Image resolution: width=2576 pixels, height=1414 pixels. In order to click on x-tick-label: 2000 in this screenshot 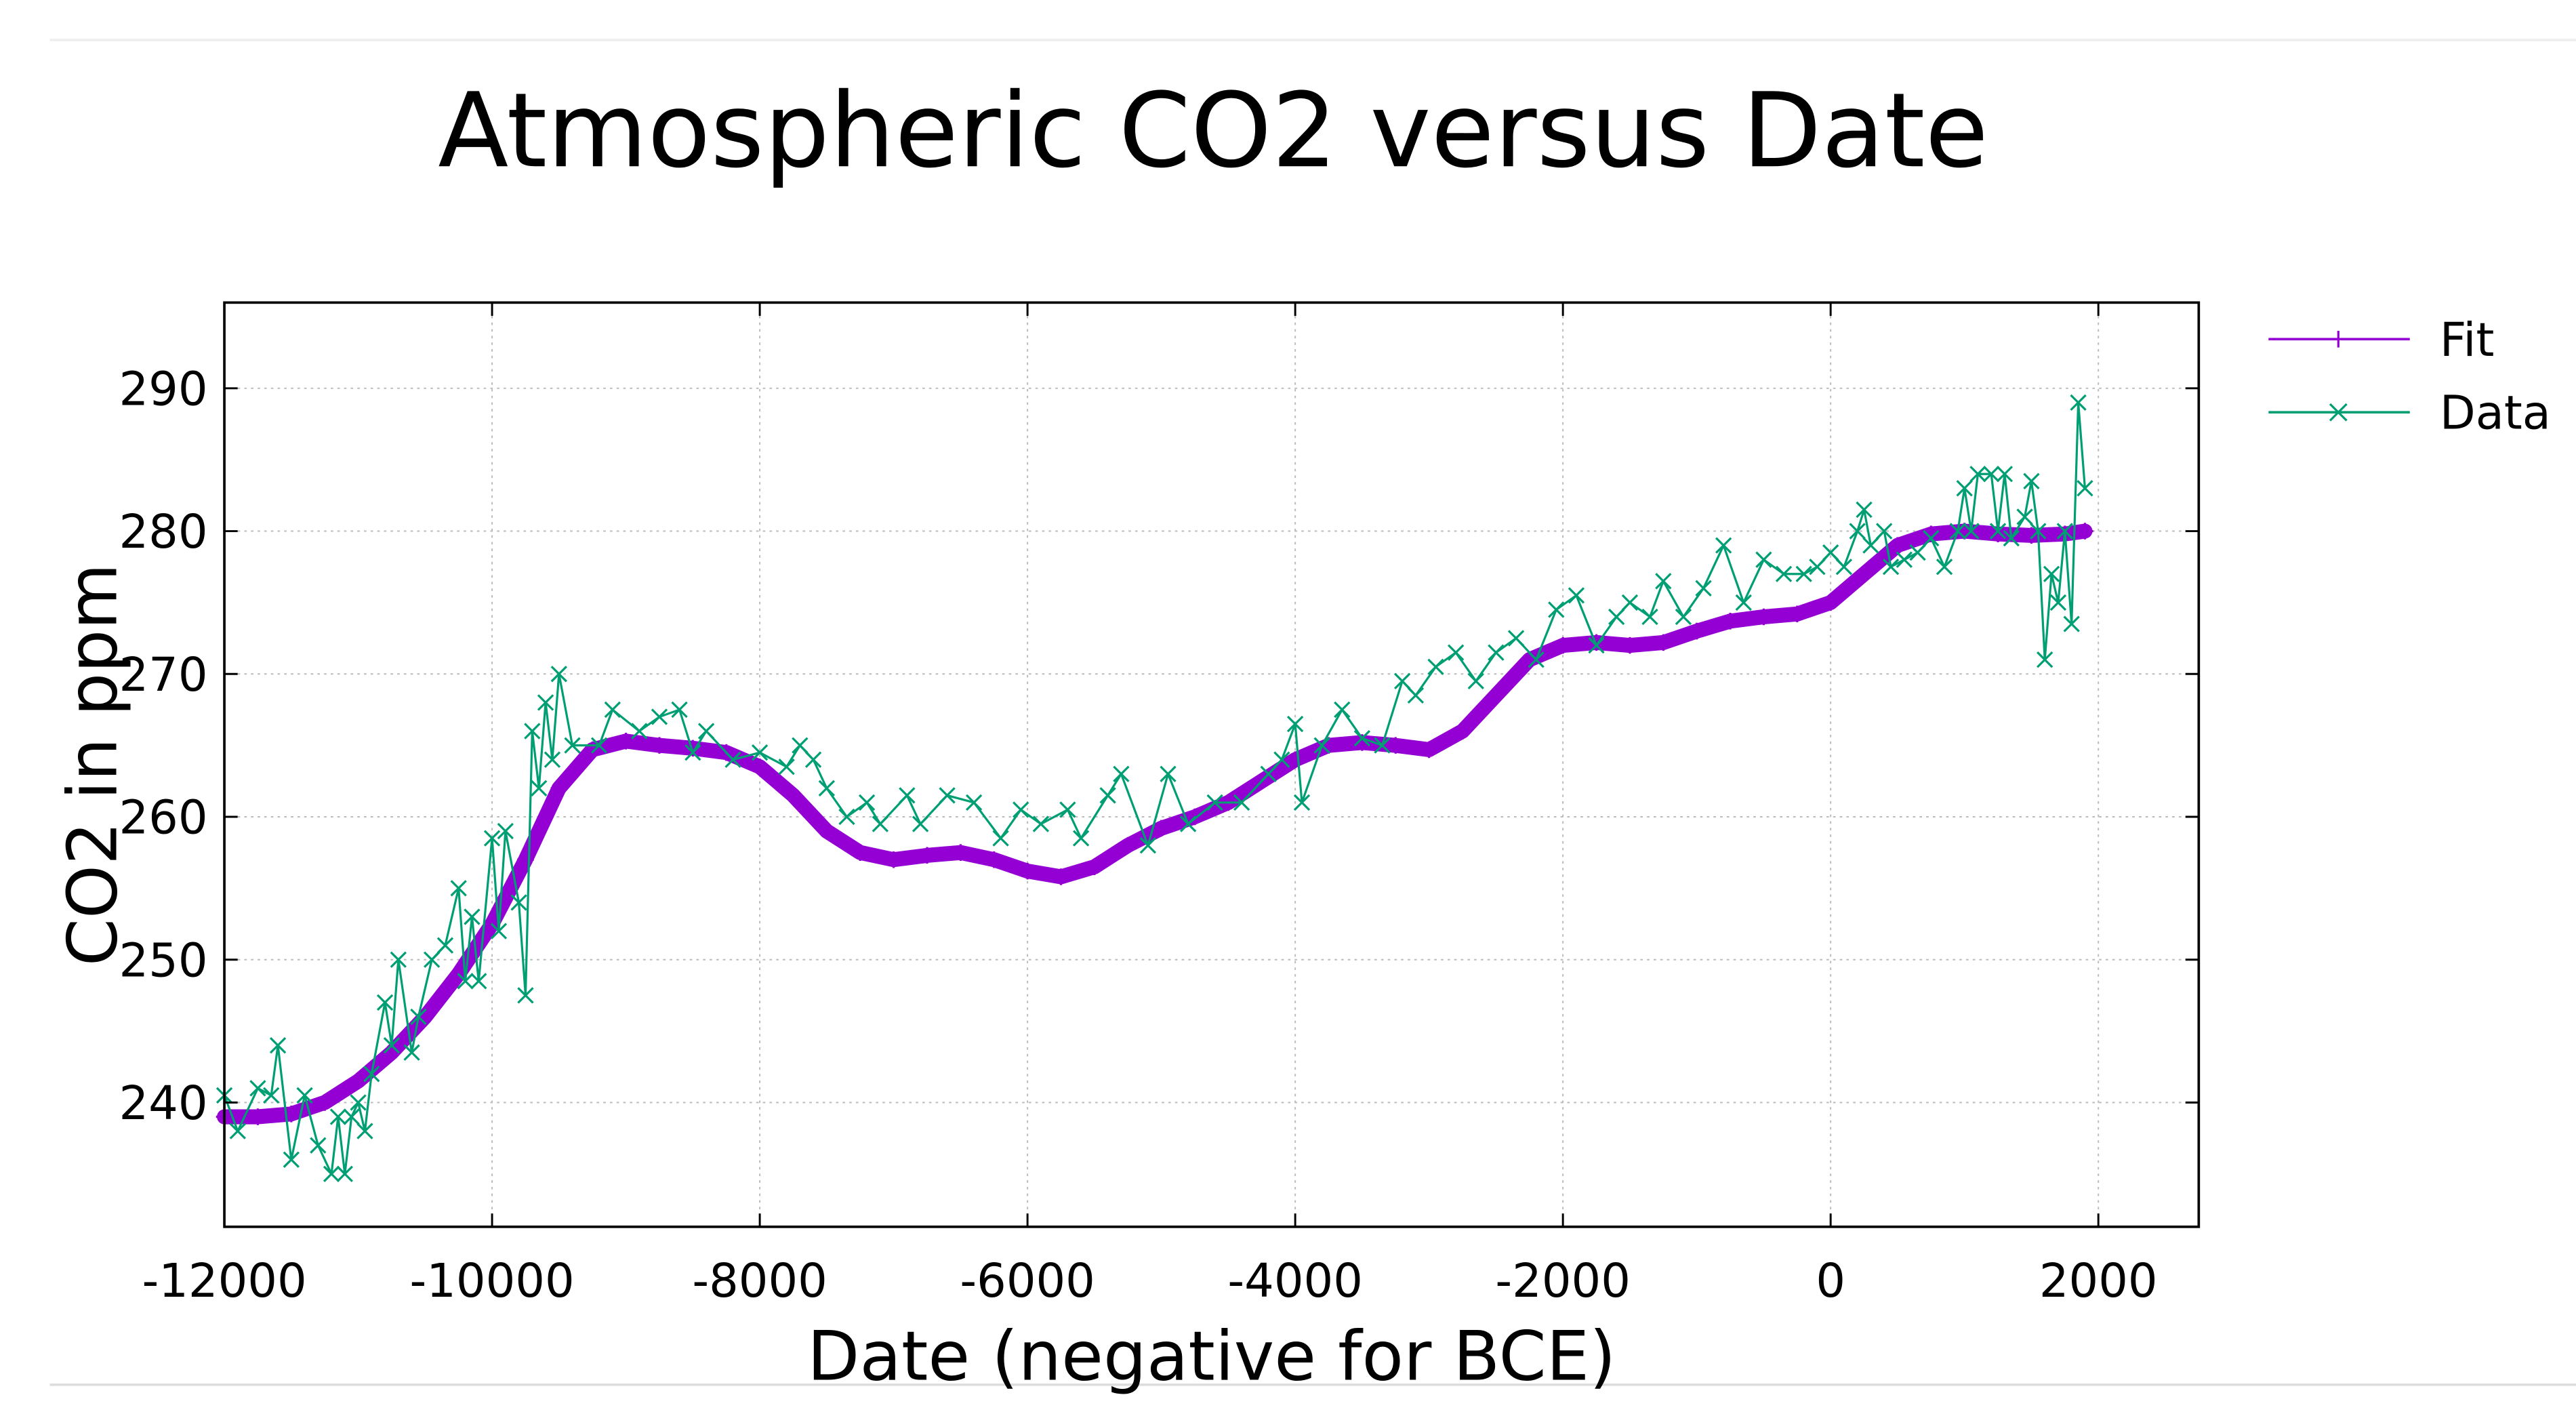, I will do `click(2099, 1281)`.